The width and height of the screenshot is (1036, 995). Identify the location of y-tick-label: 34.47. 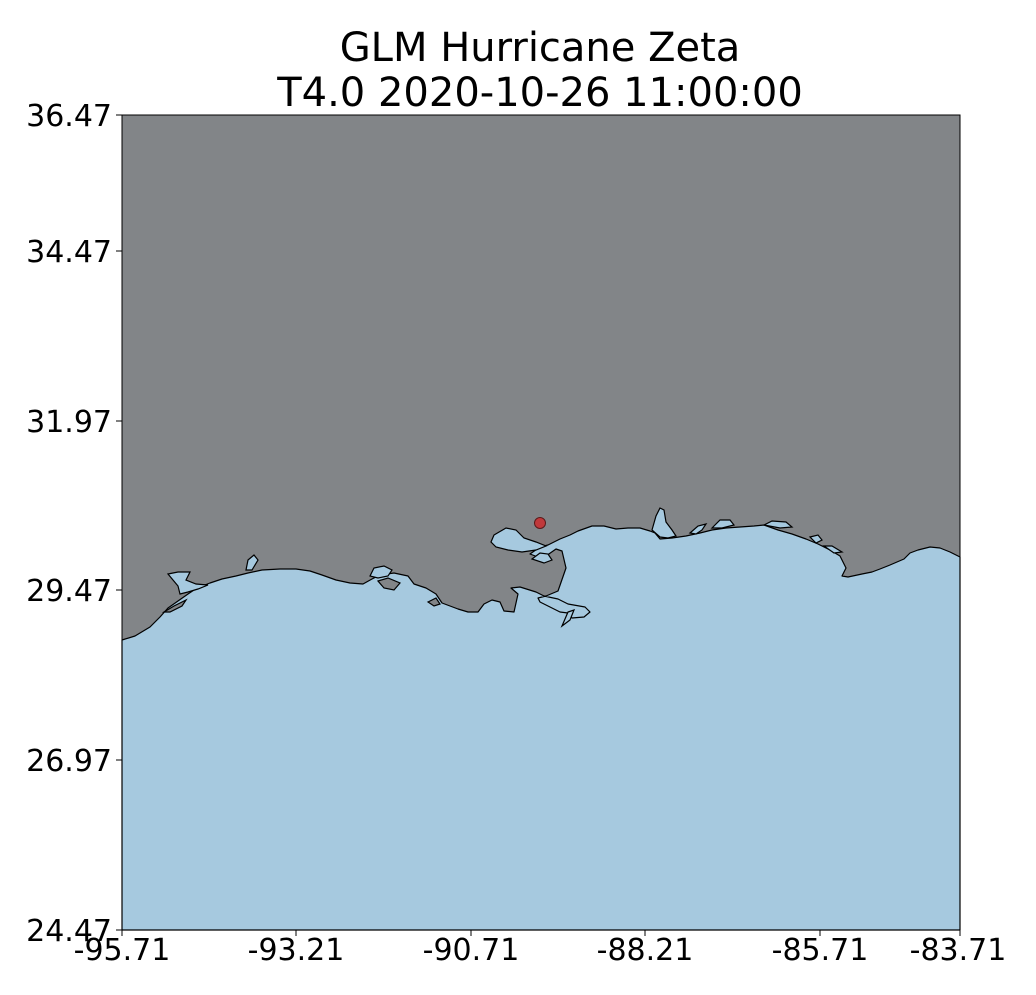
(69, 252).